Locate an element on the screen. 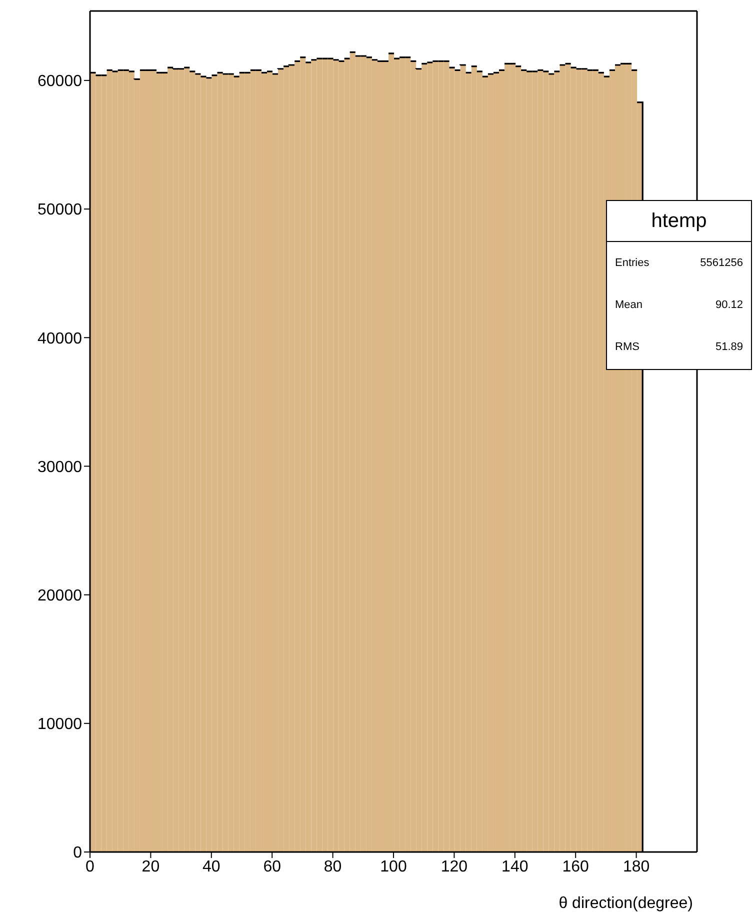 The height and width of the screenshot is (924, 754). y-tick-label: 60000 is located at coordinates (60, 81).